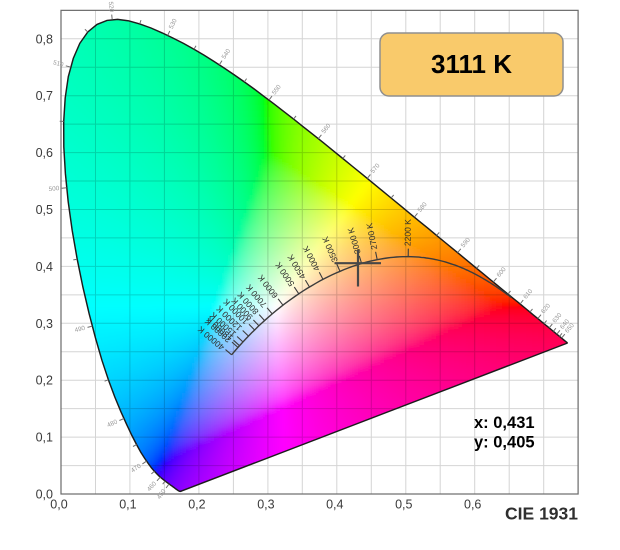 This screenshot has width=620, height=550. Describe the element at coordinates (111, 7) in the screenshot. I see `svg-text: 520` at that location.